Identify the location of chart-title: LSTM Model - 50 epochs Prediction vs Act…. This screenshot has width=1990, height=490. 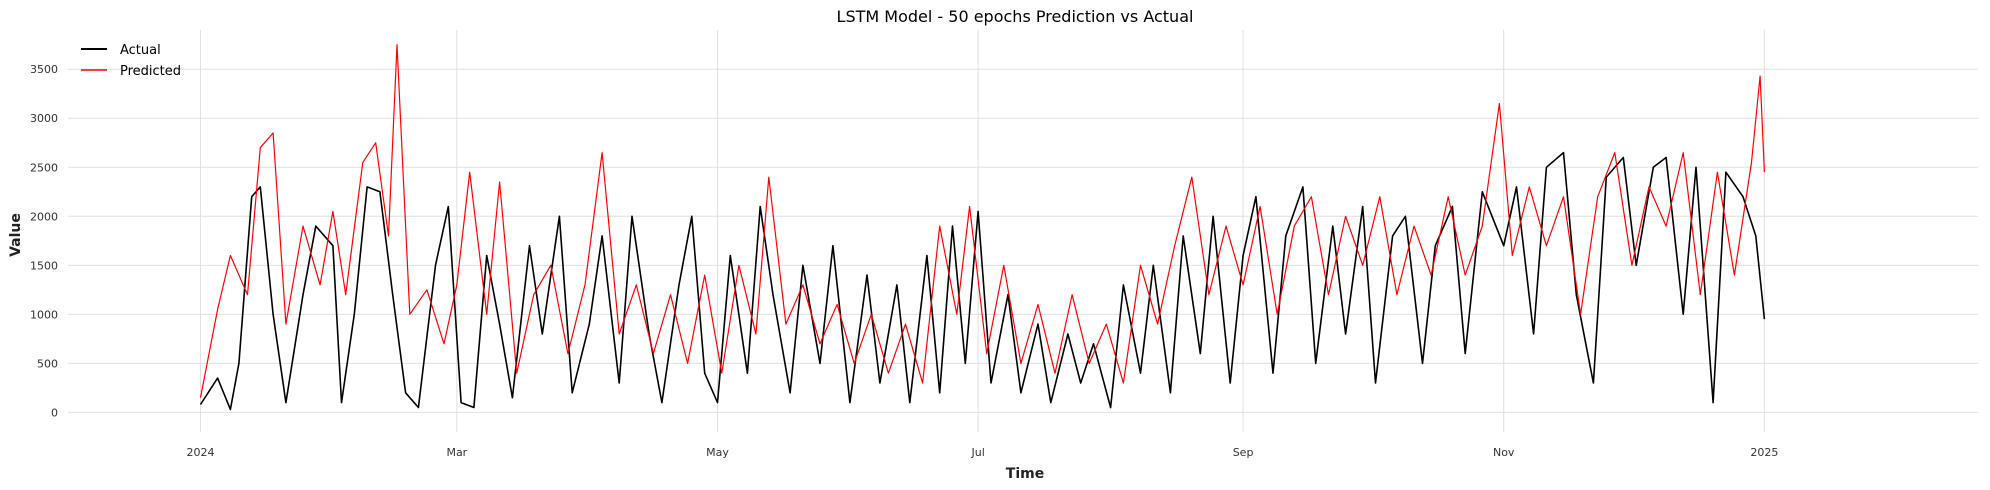
(1015, 16).